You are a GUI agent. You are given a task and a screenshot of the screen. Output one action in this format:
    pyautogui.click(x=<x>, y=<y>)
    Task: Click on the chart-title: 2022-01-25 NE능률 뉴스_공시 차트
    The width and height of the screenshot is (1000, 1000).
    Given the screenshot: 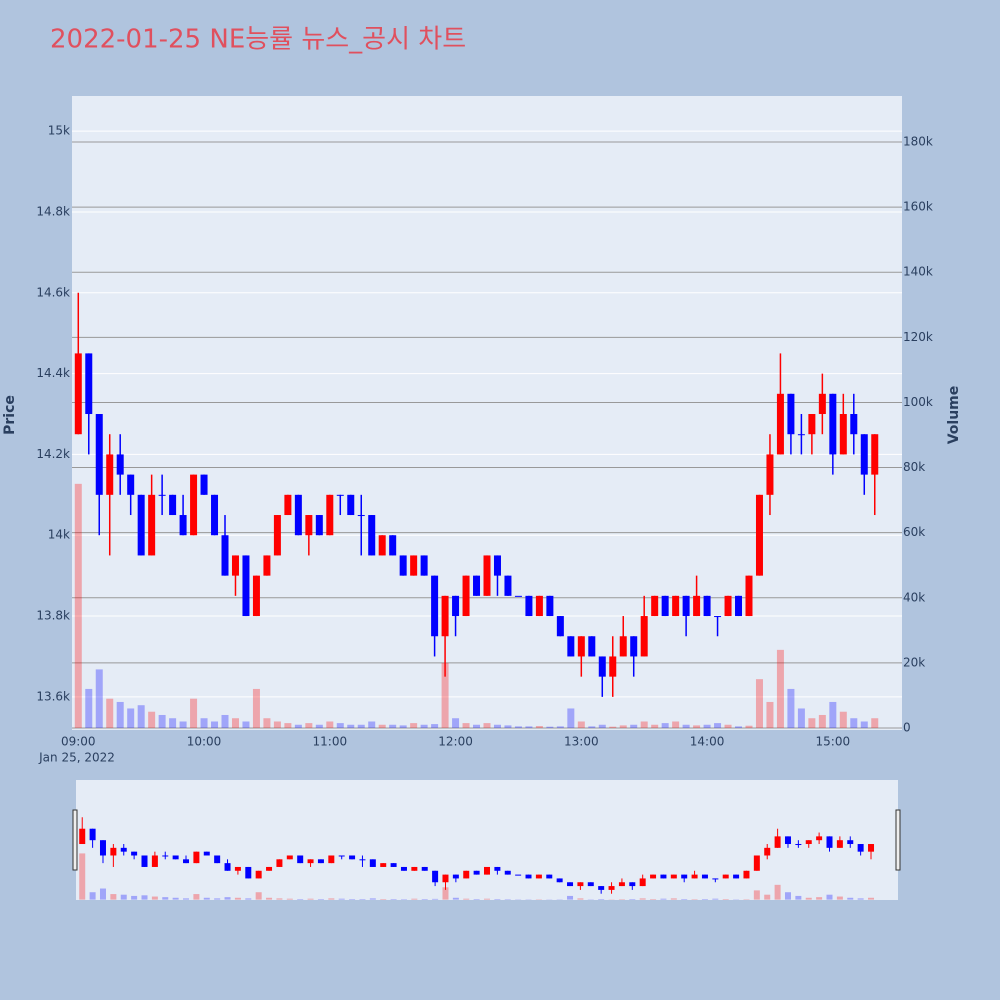 What is the action you would take?
    pyautogui.click(x=258, y=40)
    